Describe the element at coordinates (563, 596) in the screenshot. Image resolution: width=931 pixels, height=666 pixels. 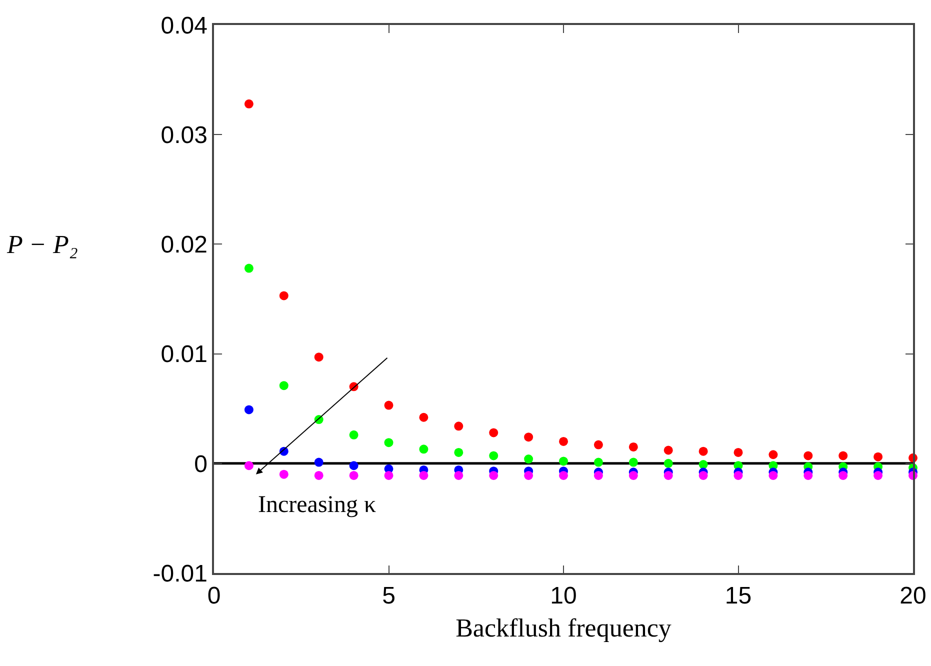
I see `x-tick-label: 10` at that location.